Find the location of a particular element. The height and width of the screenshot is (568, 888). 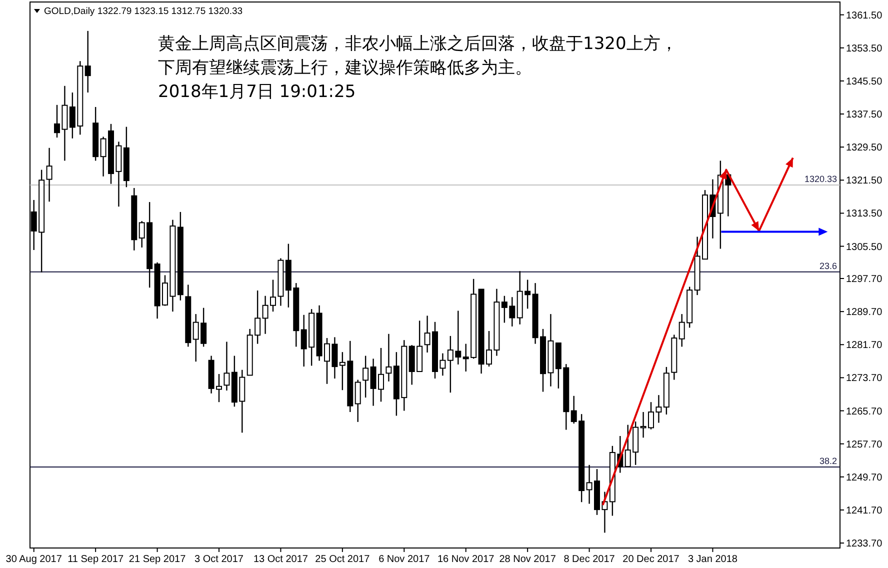

x-tick-label: 11 Sep 2017 is located at coordinates (96, 559).